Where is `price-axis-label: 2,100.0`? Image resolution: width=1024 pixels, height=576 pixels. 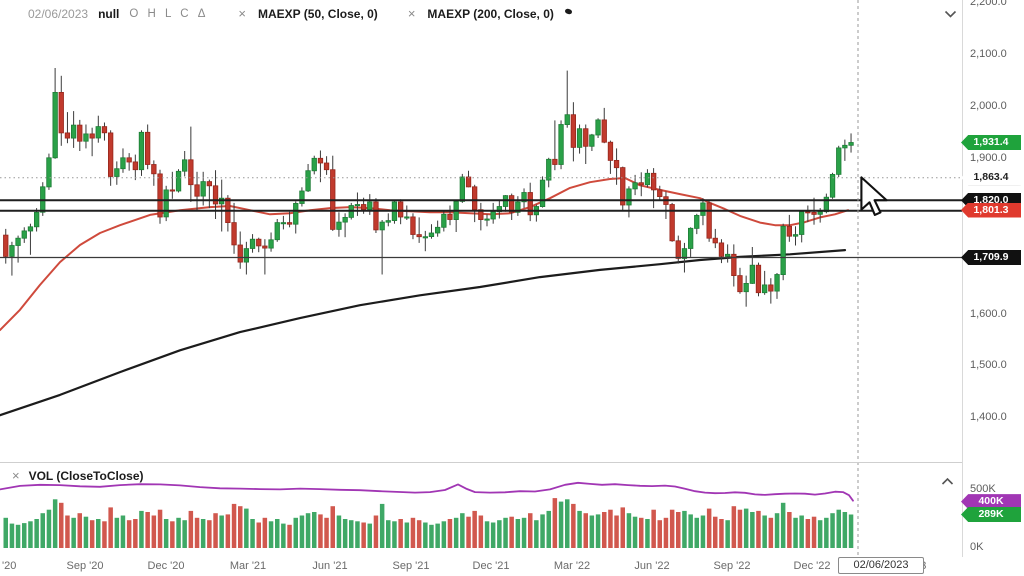 price-axis-label: 2,100.0 is located at coordinates (988, 54).